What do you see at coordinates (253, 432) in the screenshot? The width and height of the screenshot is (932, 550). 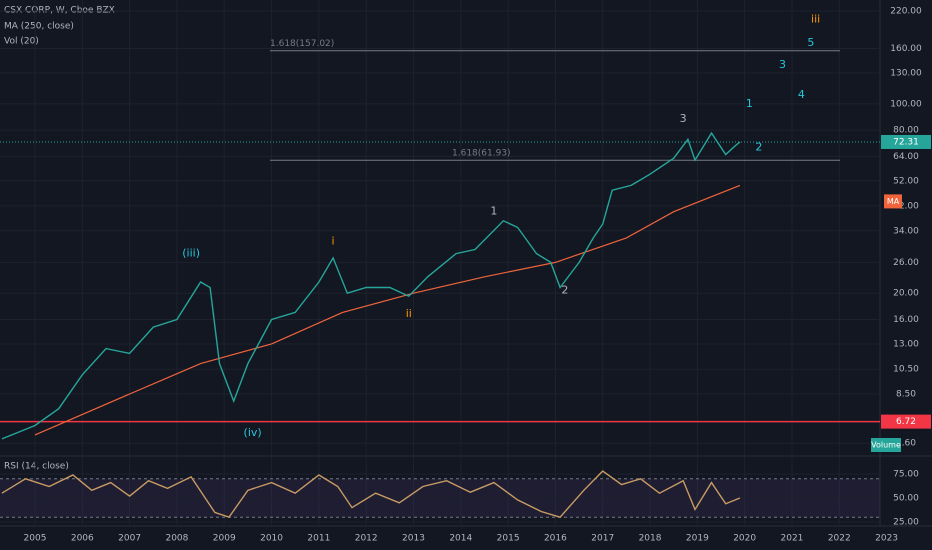 I see `wave-label: (iv)` at bounding box center [253, 432].